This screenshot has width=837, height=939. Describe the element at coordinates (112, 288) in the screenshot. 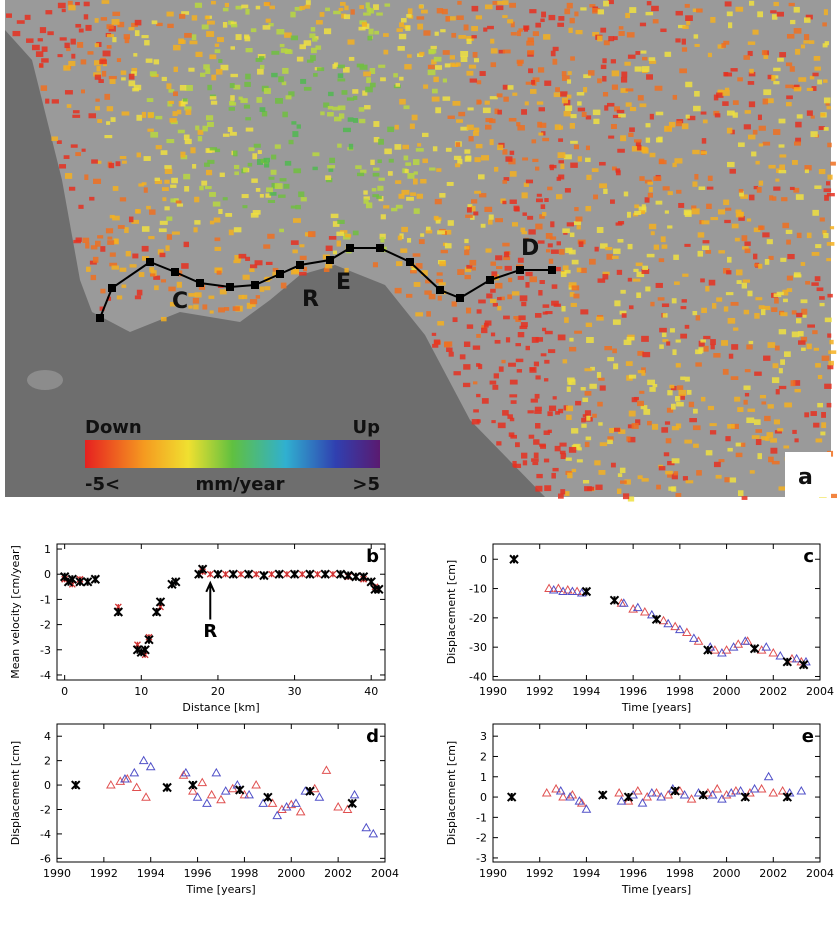

I see `profile-point` at that location.